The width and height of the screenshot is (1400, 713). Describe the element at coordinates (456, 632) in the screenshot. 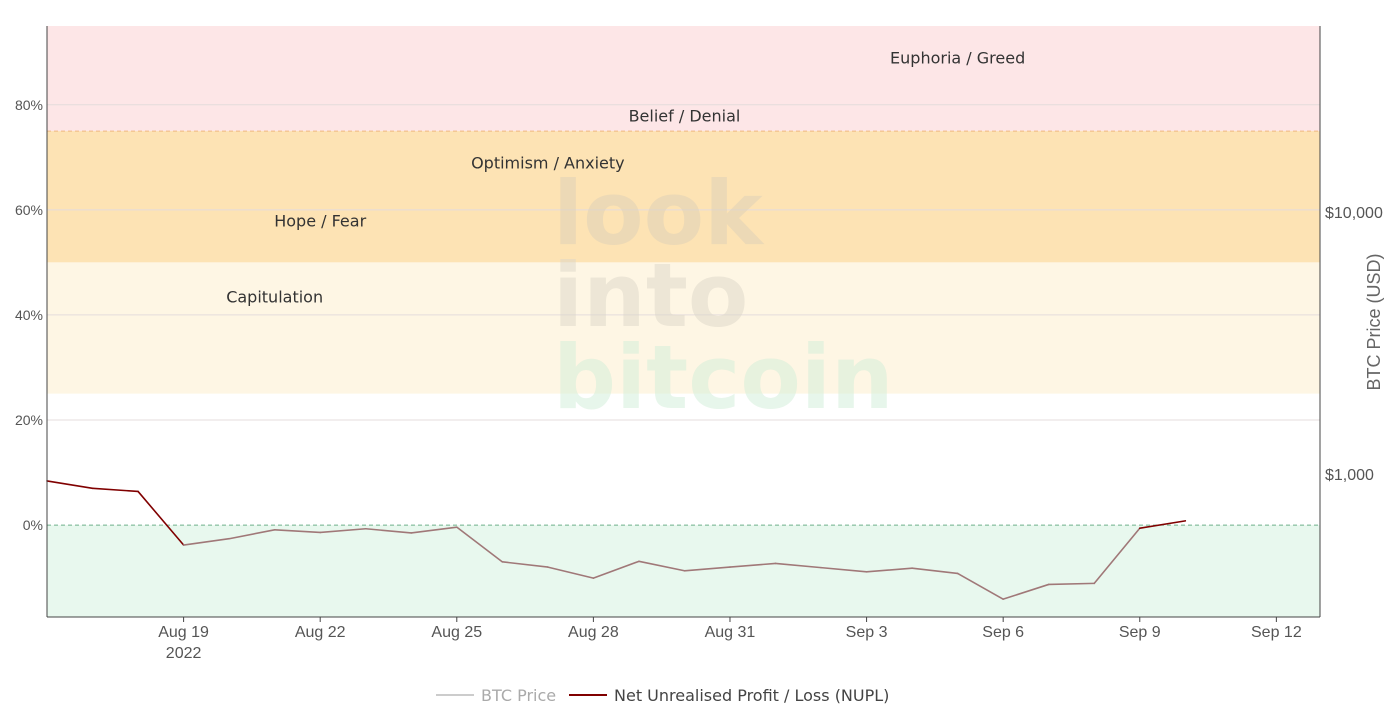

I see `x-tick-label: Aug 25` at that location.